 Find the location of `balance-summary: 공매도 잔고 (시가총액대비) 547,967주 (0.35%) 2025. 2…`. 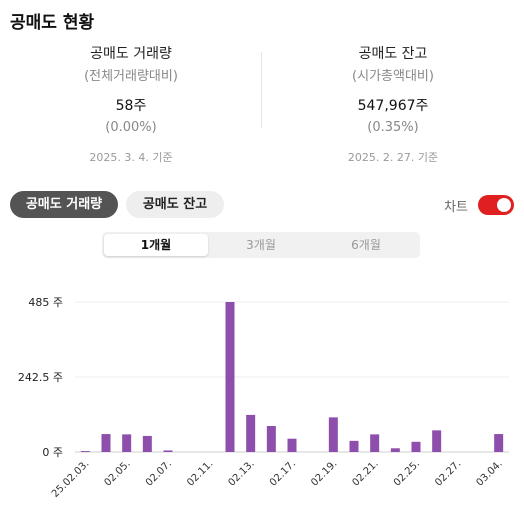

balance-summary: 공매도 잔고 (시가총액대비) 547,967주 (0.35%) 2025. 2… is located at coordinates (393, 105).